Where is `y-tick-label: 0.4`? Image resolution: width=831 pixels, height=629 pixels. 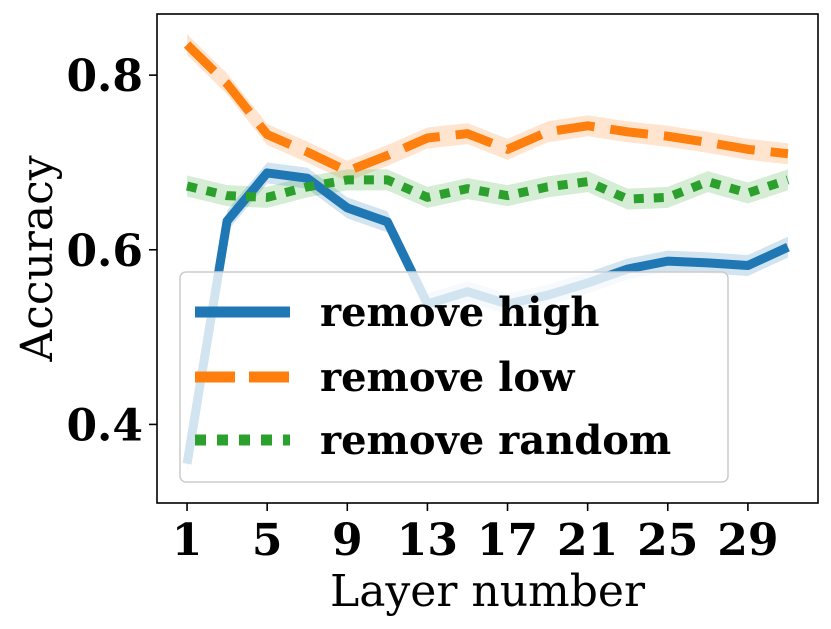 y-tick-label: 0.4 is located at coordinates (104, 425).